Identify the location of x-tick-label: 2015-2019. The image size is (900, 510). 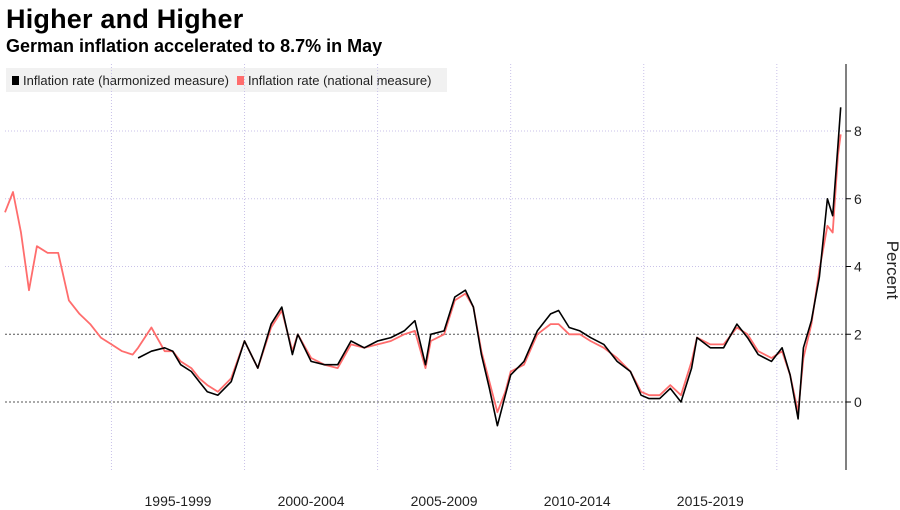
(710, 501).